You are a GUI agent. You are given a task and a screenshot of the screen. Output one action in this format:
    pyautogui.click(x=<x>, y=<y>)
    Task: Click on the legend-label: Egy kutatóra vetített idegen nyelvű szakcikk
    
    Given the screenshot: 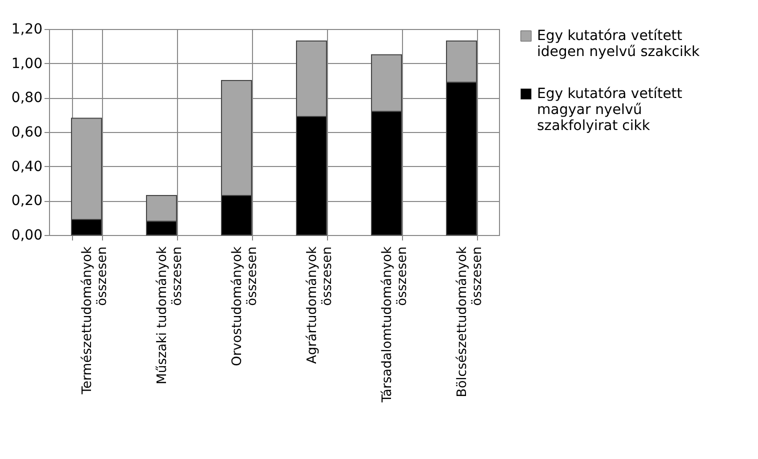 What is the action you would take?
    pyautogui.click(x=619, y=44)
    